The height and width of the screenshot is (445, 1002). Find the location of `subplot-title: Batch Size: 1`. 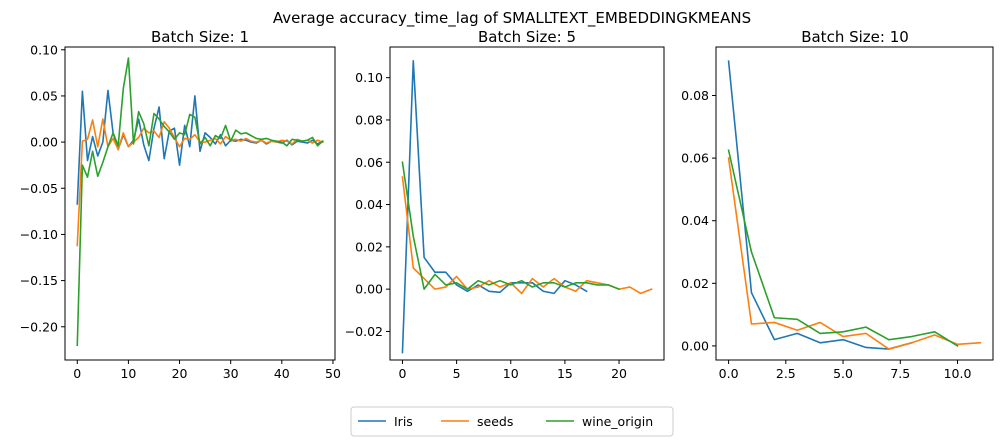

subplot-title: Batch Size: 1 is located at coordinates (200, 37).